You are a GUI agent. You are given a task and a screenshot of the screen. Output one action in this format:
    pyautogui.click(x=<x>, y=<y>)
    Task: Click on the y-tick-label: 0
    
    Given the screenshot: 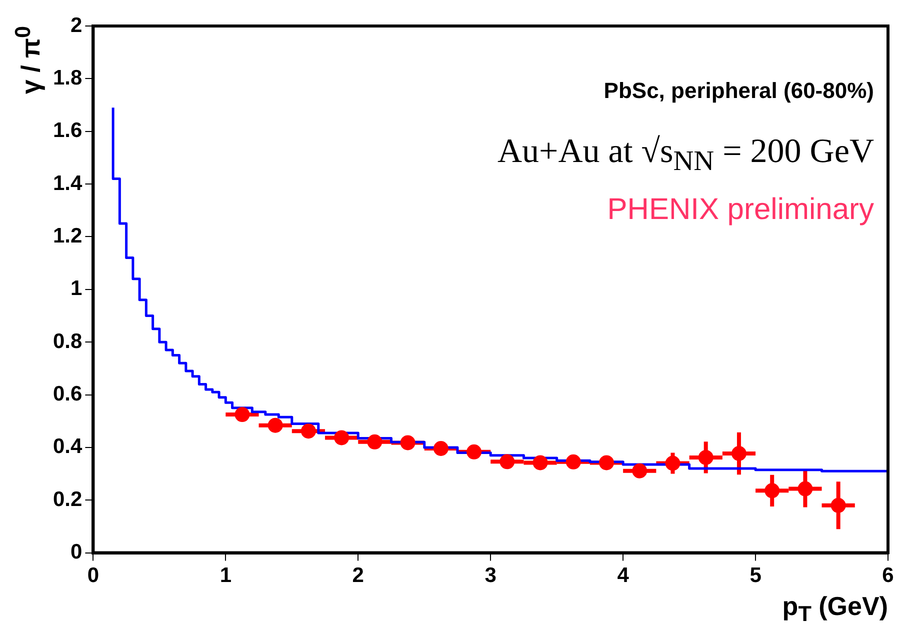 What is the action you would take?
    pyautogui.click(x=76, y=552)
    